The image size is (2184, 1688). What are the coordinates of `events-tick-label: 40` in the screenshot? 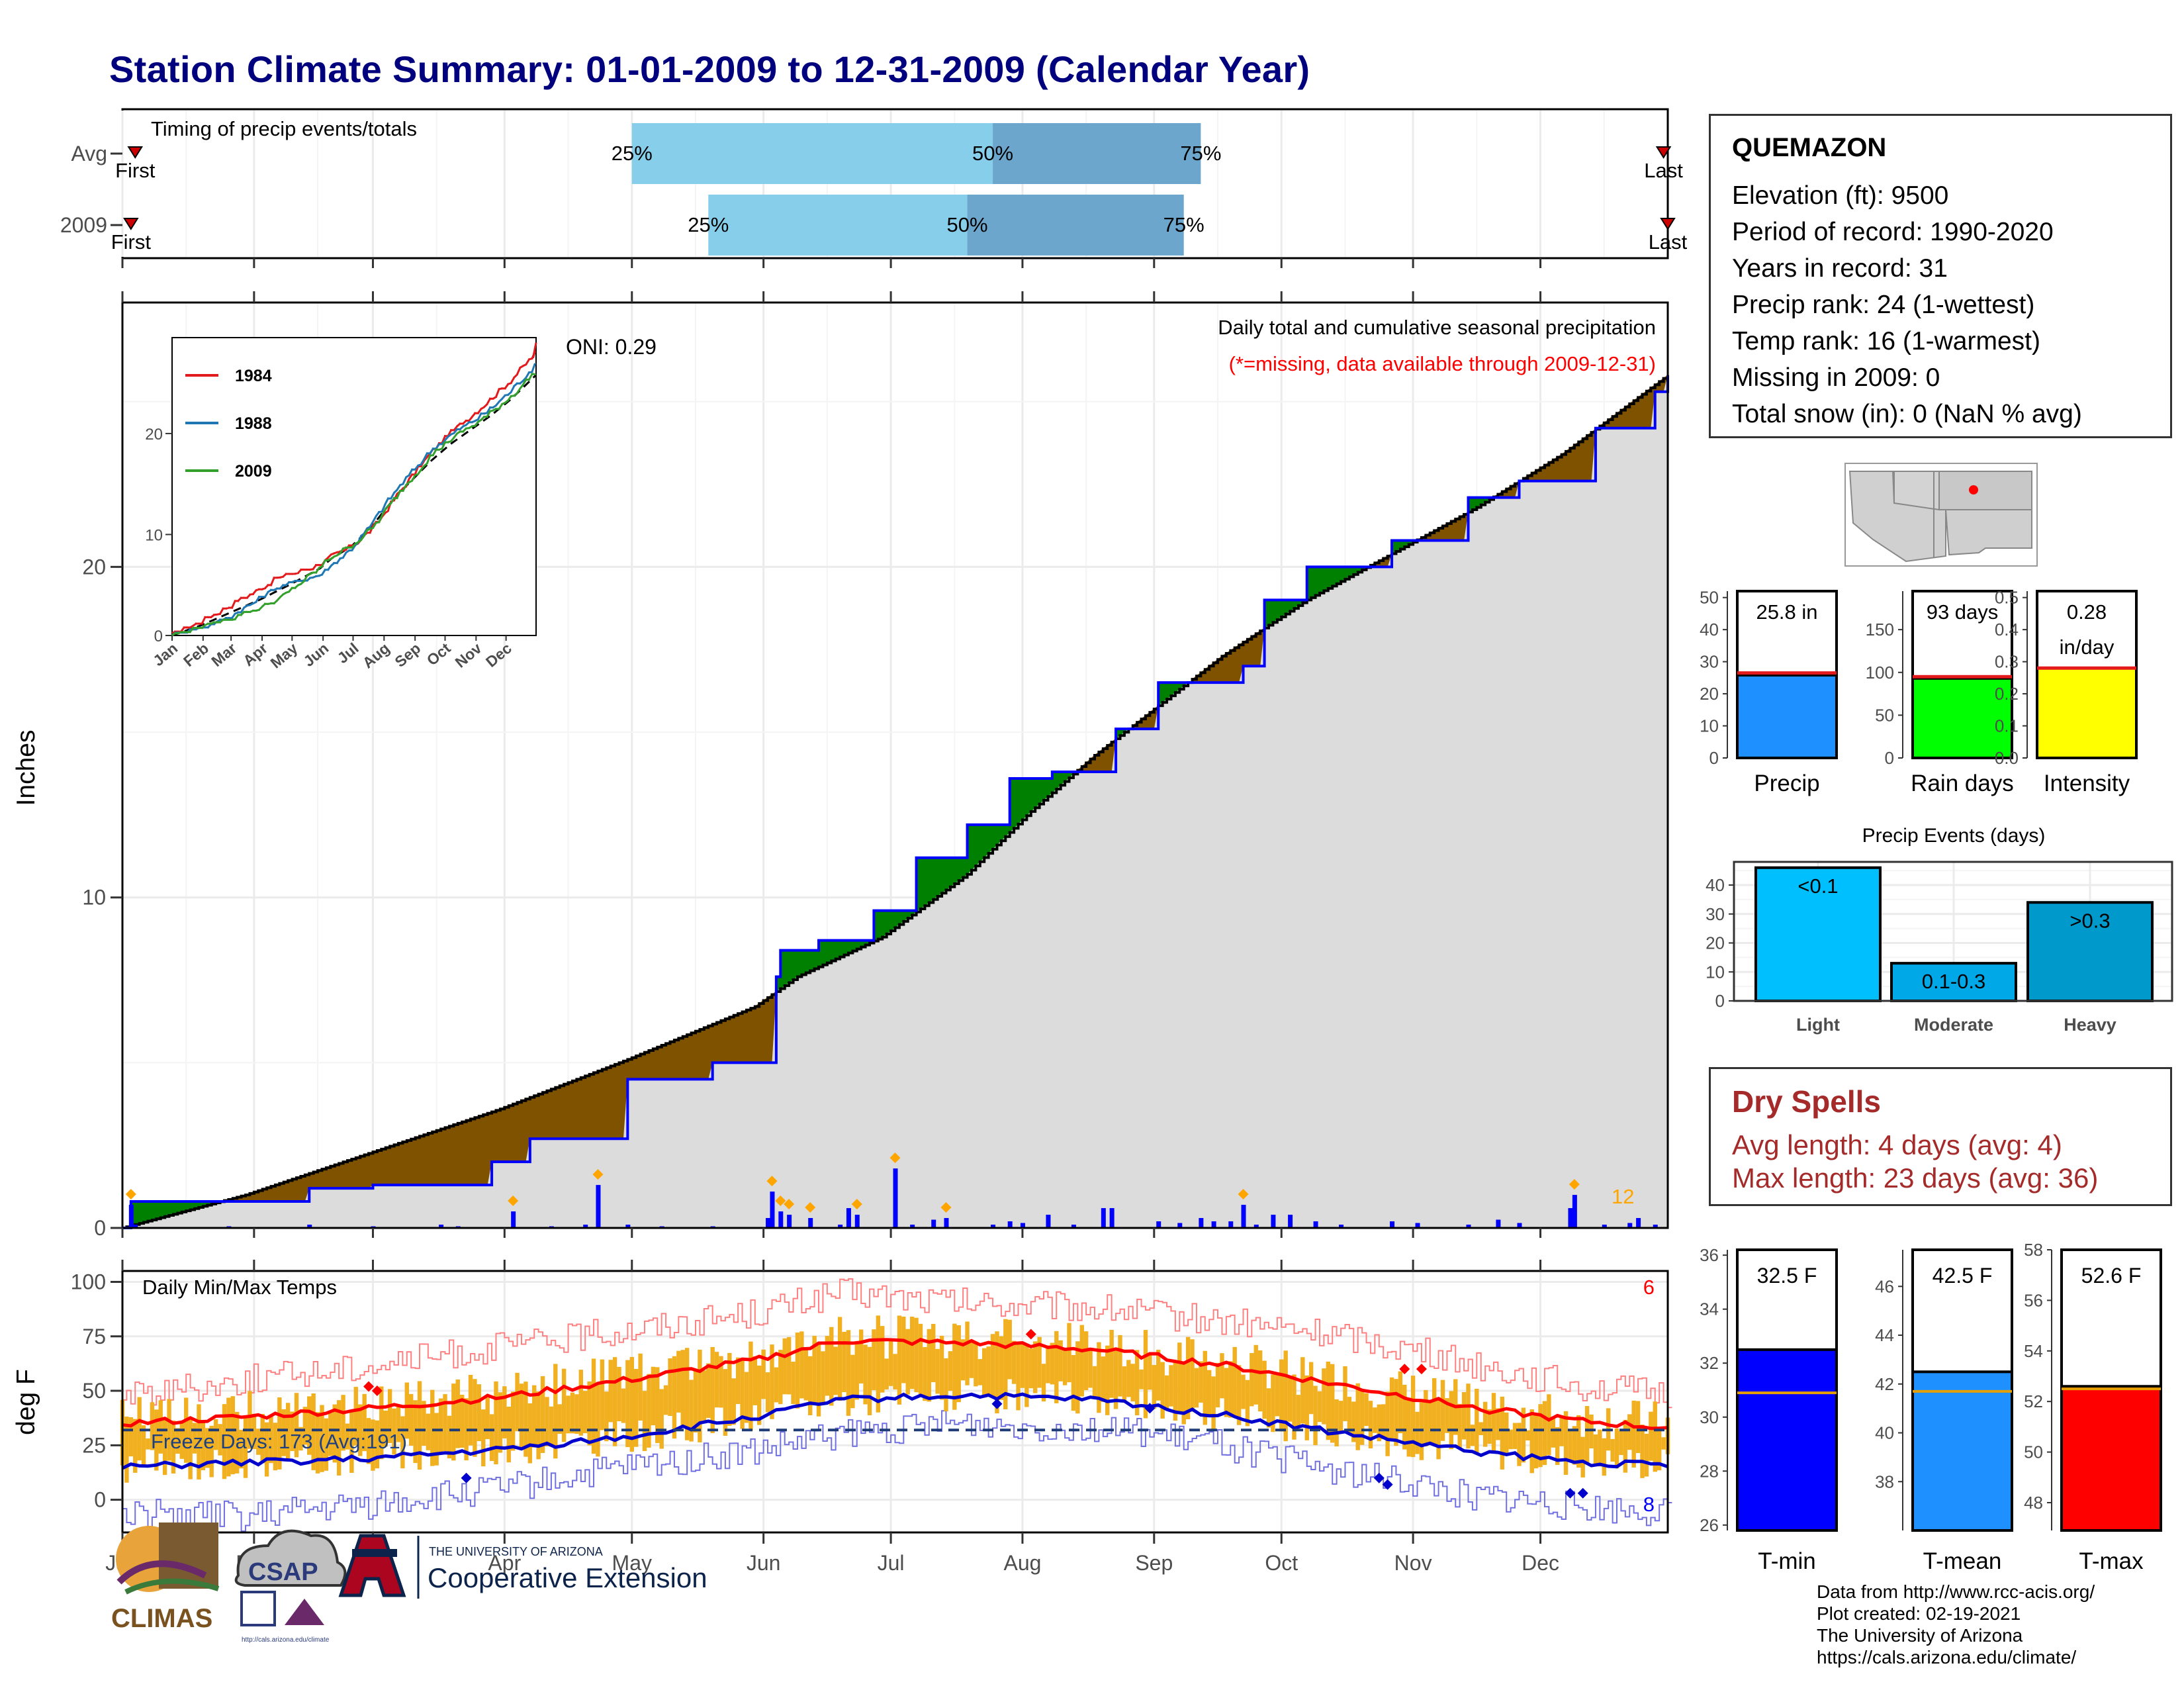 It's located at (1715, 885).